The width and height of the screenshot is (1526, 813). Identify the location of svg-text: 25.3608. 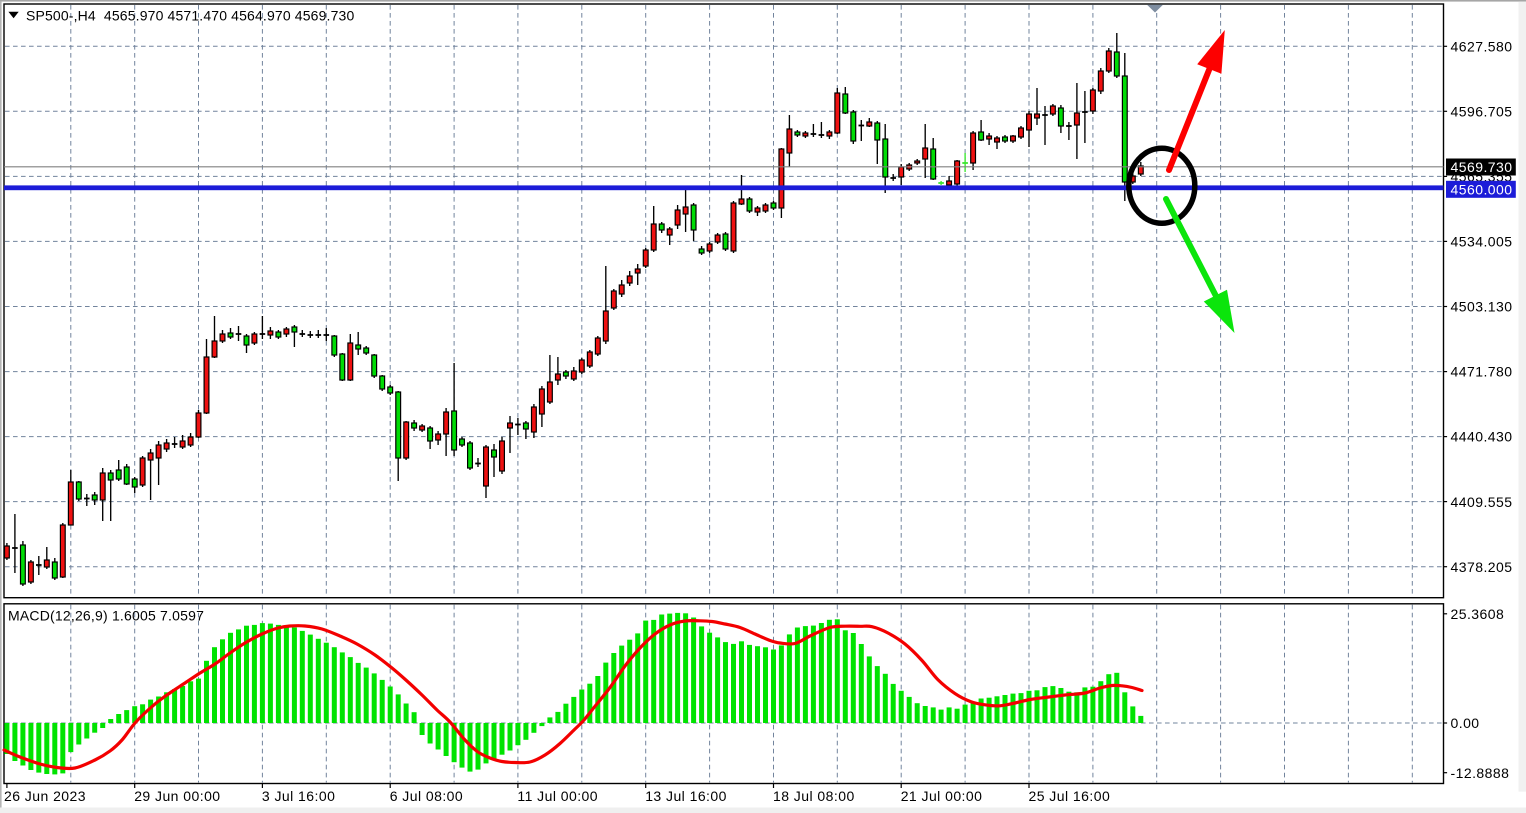
(1478, 614).